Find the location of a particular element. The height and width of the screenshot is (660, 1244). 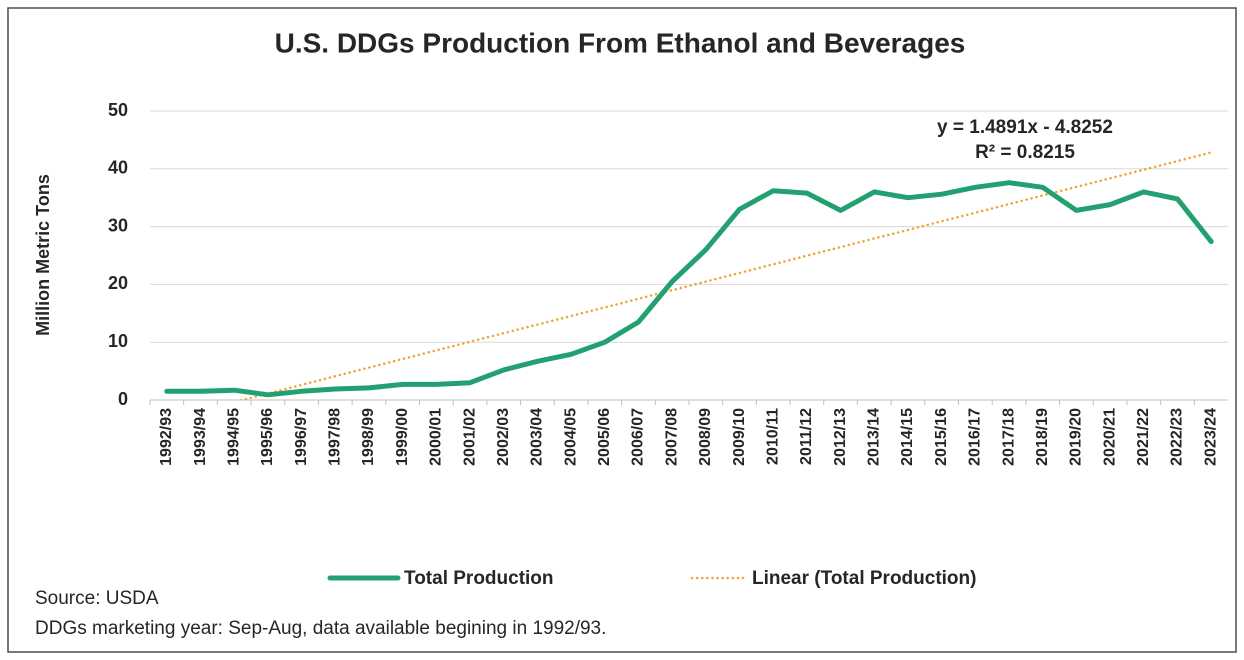

x-tick-label: 2003/04 is located at coordinates (537, 437).